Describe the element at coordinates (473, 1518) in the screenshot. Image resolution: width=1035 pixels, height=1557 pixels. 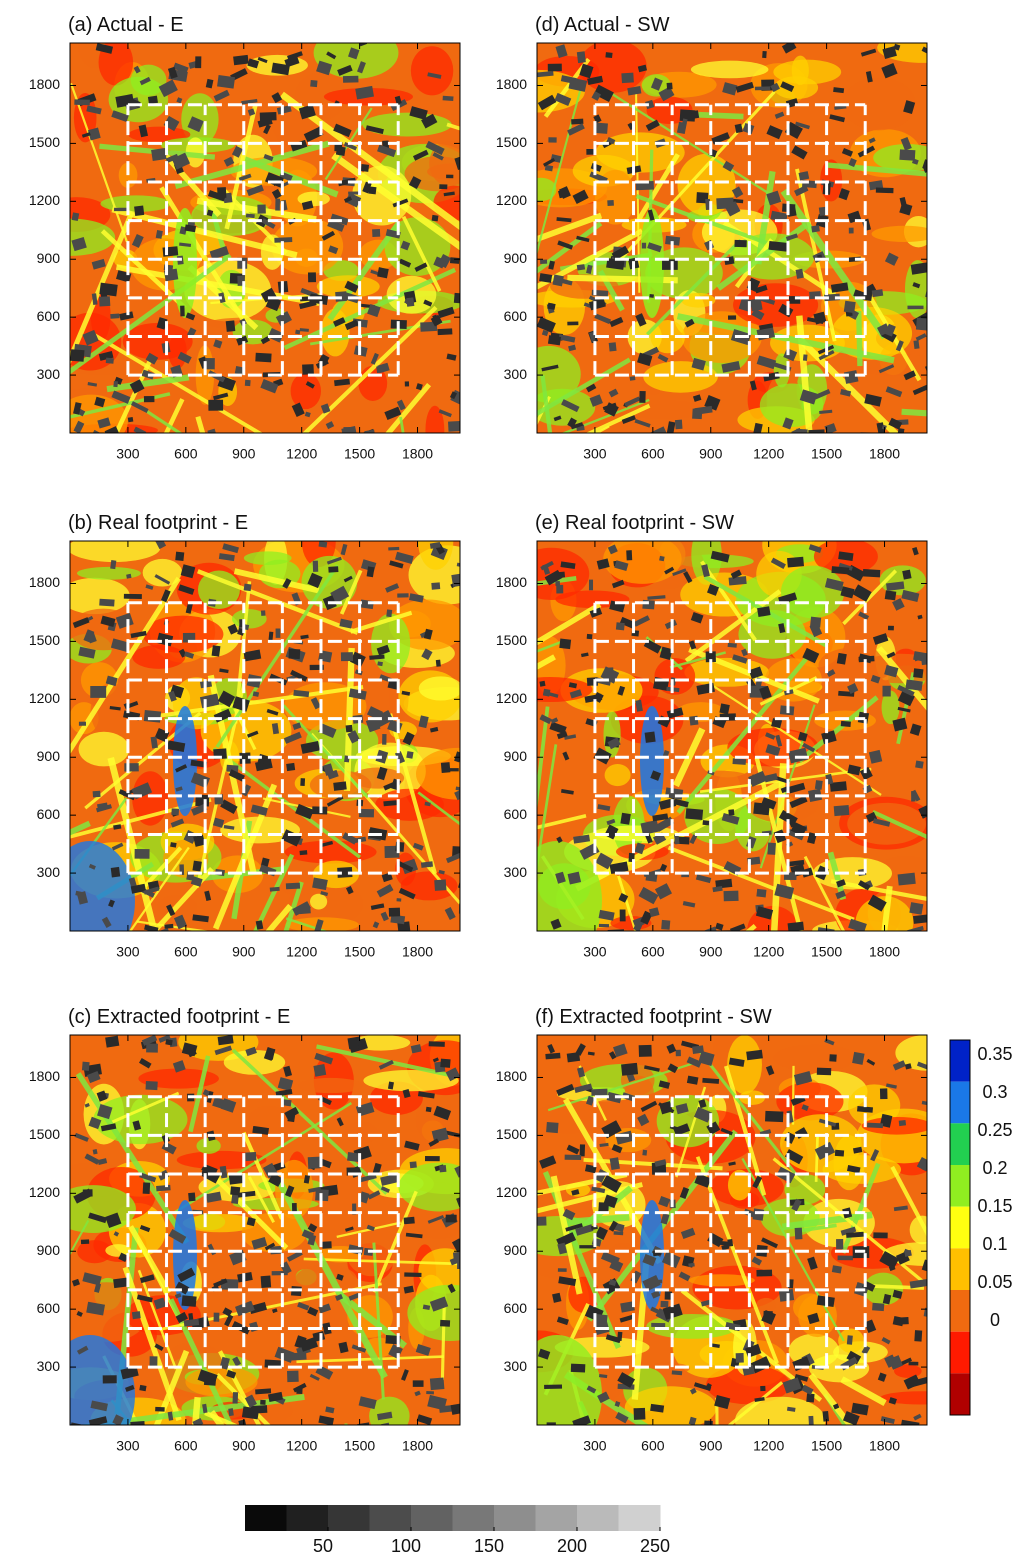
I see `gray-colorbar-box` at that location.